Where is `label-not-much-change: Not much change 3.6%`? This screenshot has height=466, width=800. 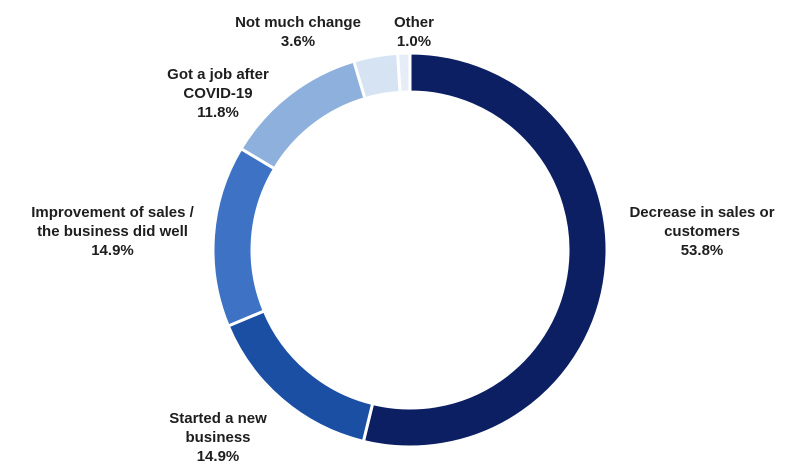
label-not-much-change: Not much change 3.6% is located at coordinates (298, 32).